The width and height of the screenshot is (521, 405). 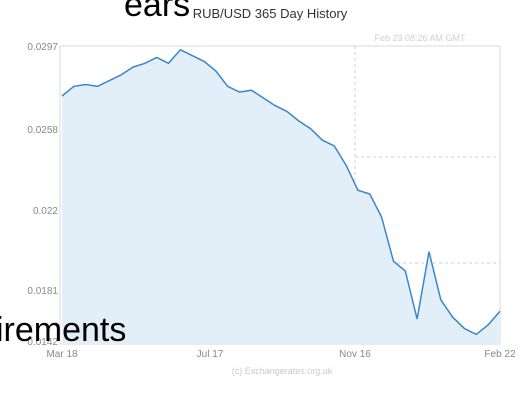 I want to click on y-axis: 0.0297 0.0258 0.022 0.0181 0.0142, so click(x=42, y=195).